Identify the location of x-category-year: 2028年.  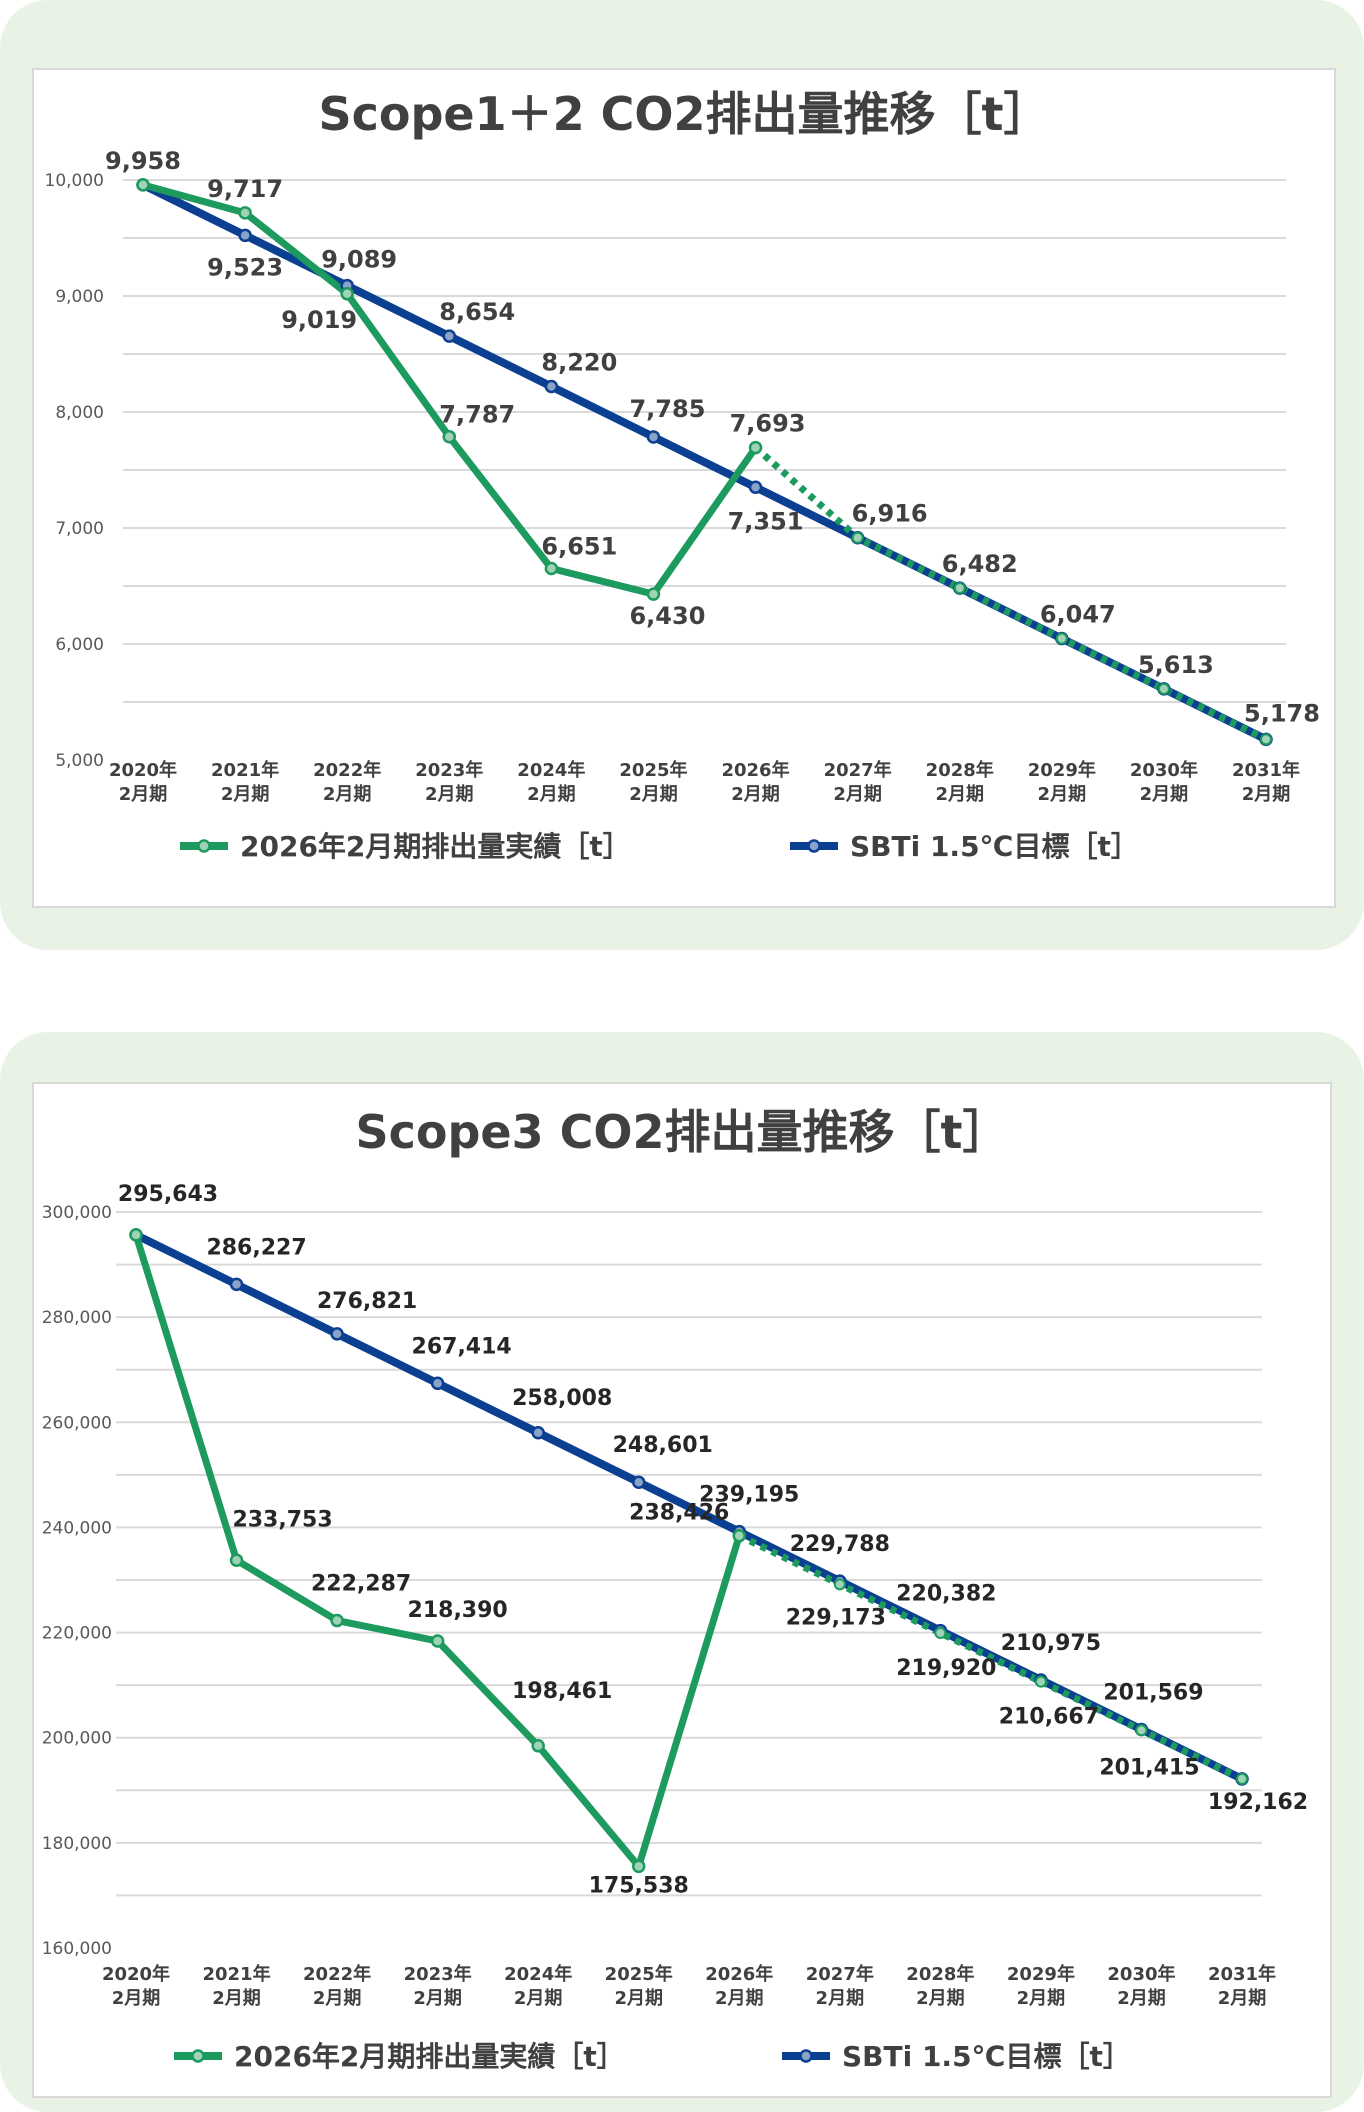
(940, 1974).